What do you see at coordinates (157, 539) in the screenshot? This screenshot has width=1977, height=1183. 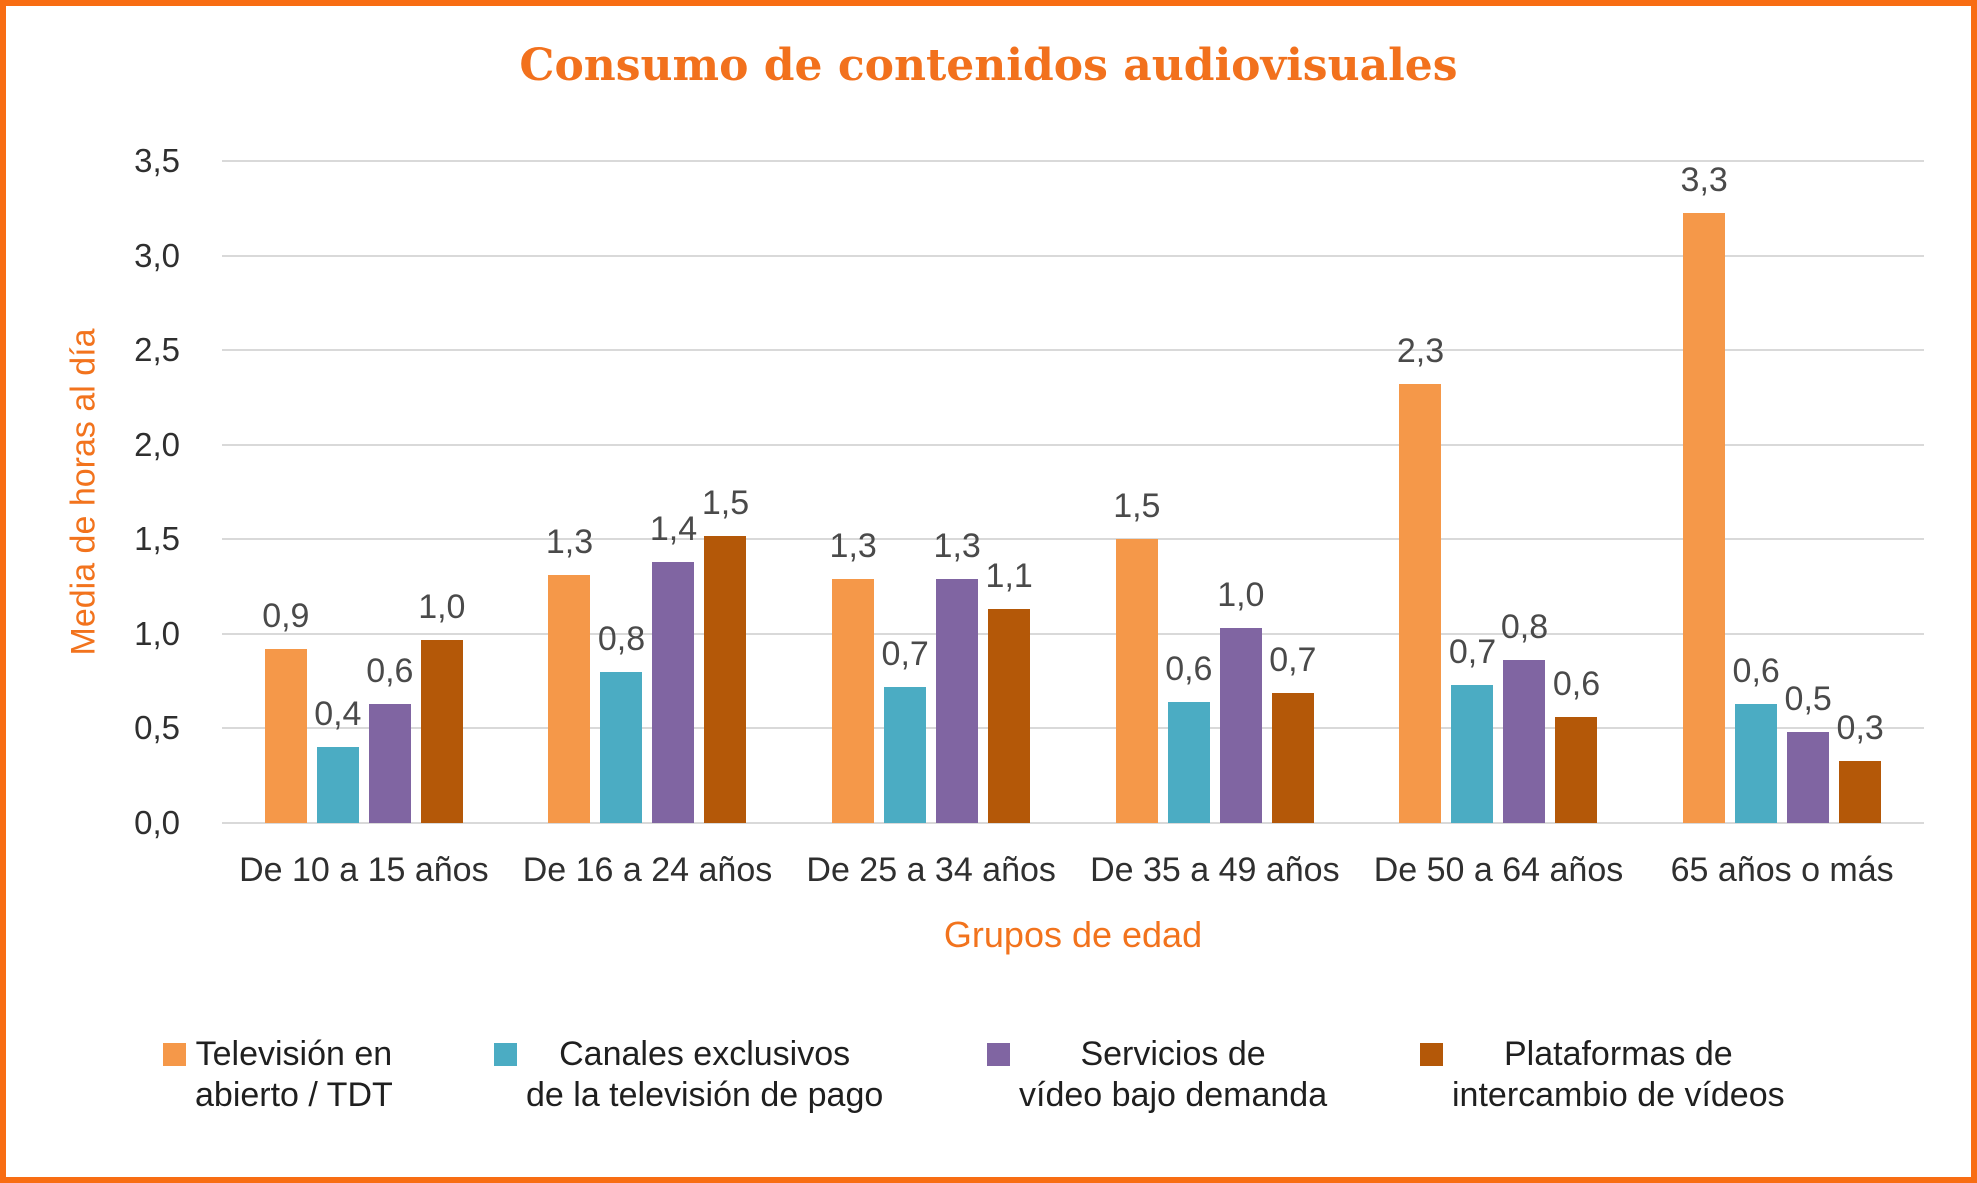 I see `y-tick-label: 1,5` at bounding box center [157, 539].